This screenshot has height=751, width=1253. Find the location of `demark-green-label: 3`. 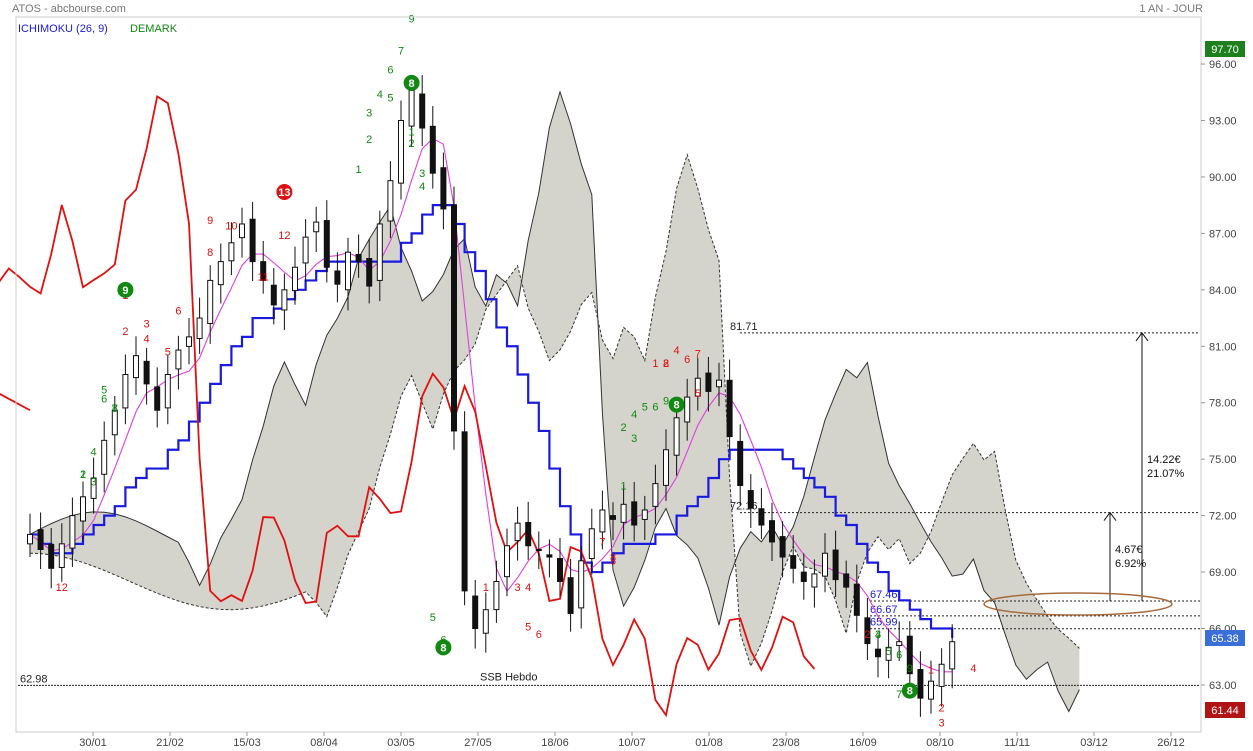

demark-green-label: 3 is located at coordinates (422, 174).